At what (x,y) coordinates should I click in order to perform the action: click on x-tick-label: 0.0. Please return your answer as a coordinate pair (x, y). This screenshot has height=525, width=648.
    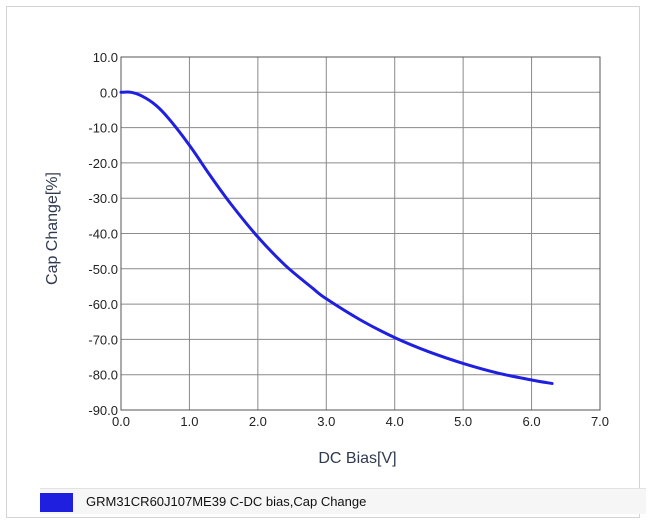
    Looking at the image, I should click on (121, 421).